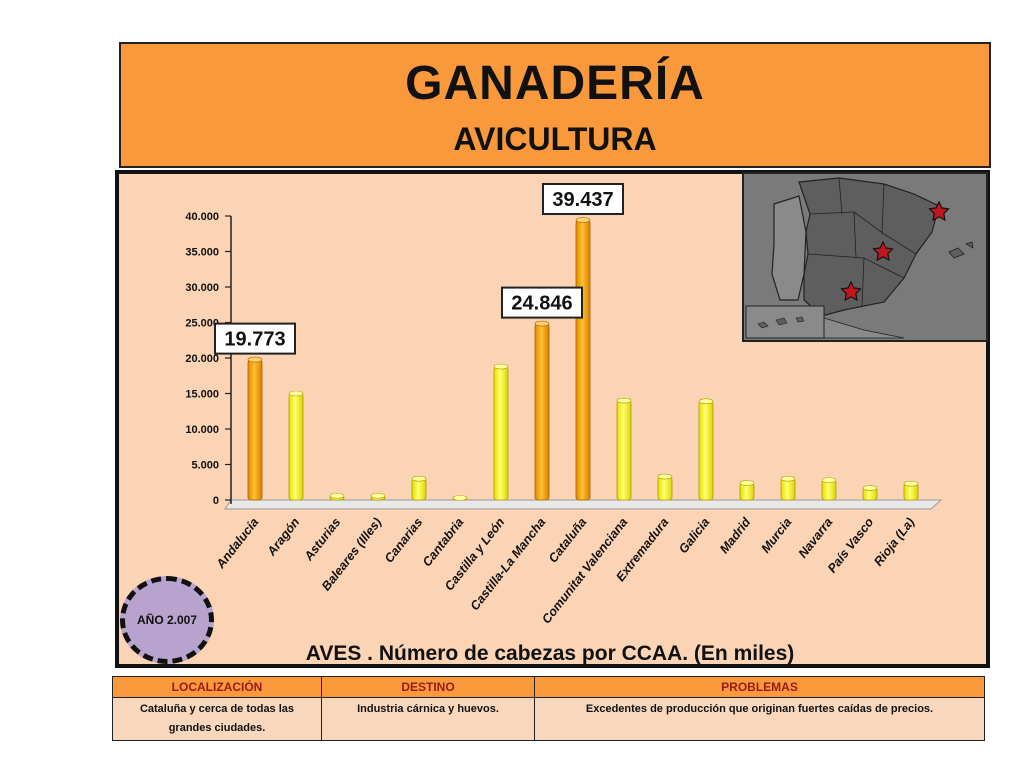 The height and width of the screenshot is (768, 1024). Describe the element at coordinates (217, 687) in the screenshot. I see `header-localizacion: LOCALIZACIÓN` at that location.